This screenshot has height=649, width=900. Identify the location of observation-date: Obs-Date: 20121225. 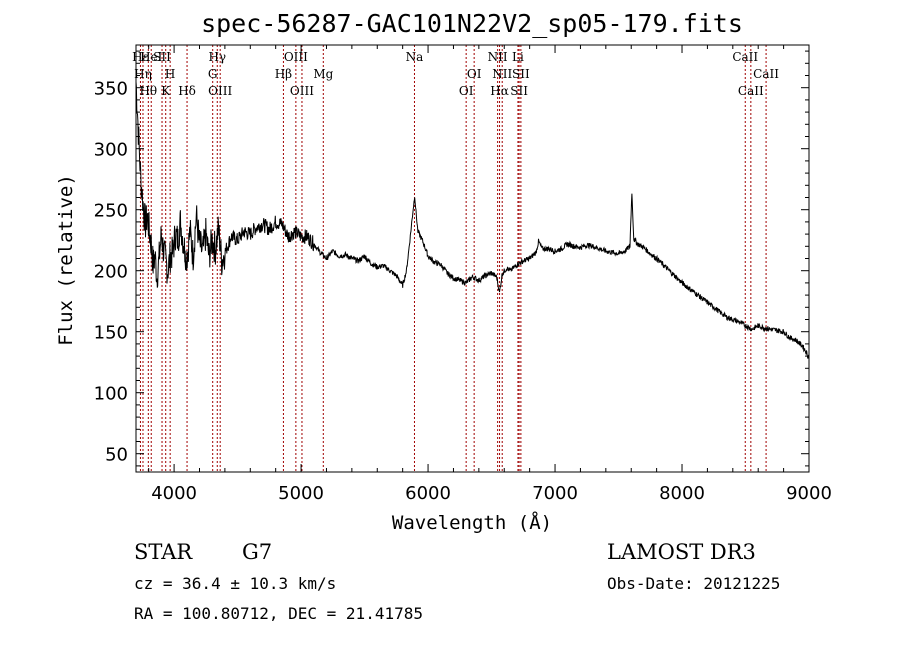
(693, 583).